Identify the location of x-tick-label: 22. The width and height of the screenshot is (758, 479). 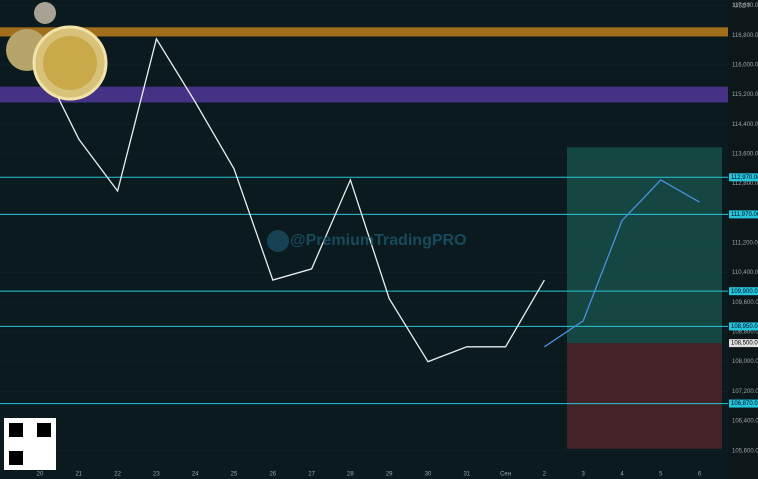
(117, 475).